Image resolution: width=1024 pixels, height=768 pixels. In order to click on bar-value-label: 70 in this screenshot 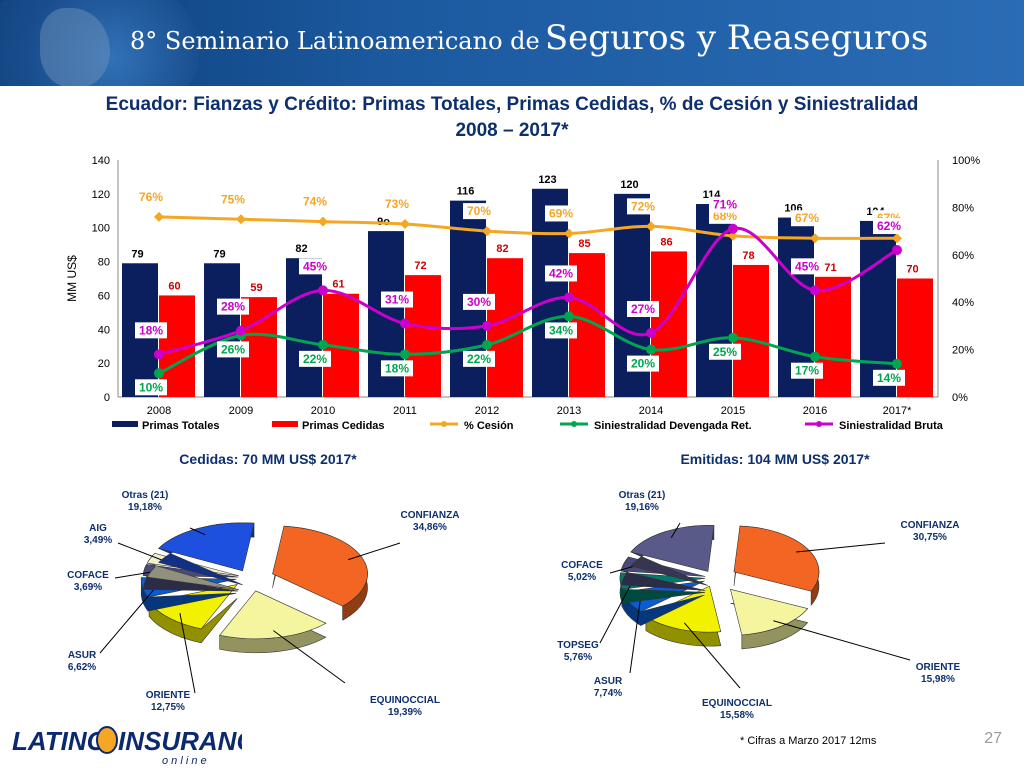, I will do `click(912, 270)`.